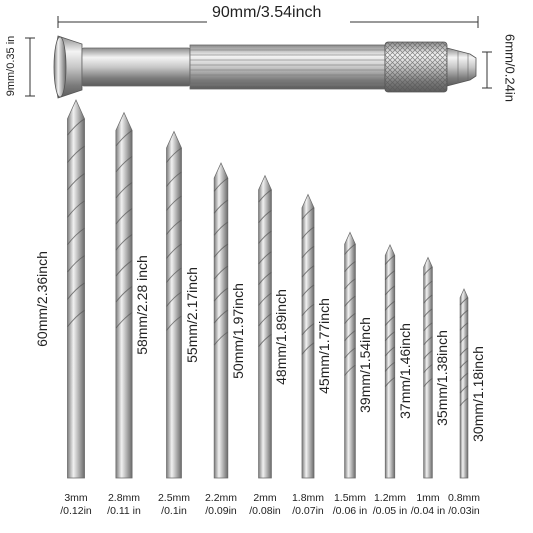 The height and width of the screenshot is (533, 533). What do you see at coordinates (267, 12) in the screenshot?
I see `handle-length-label: 90mm/3.54inch` at bounding box center [267, 12].